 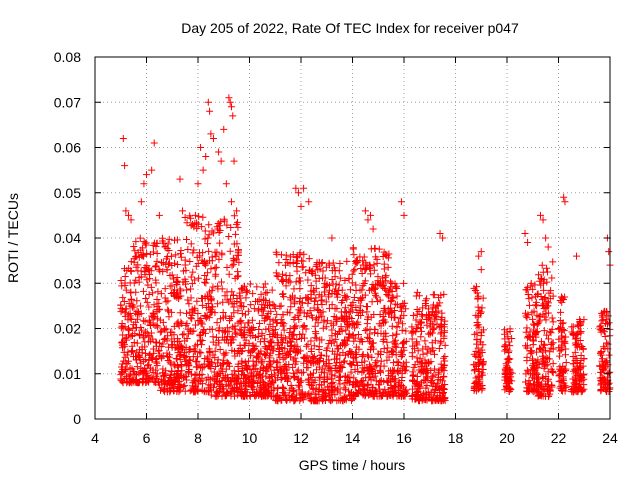 I want to click on y-tick-label: 0.05, so click(x=67, y=193).